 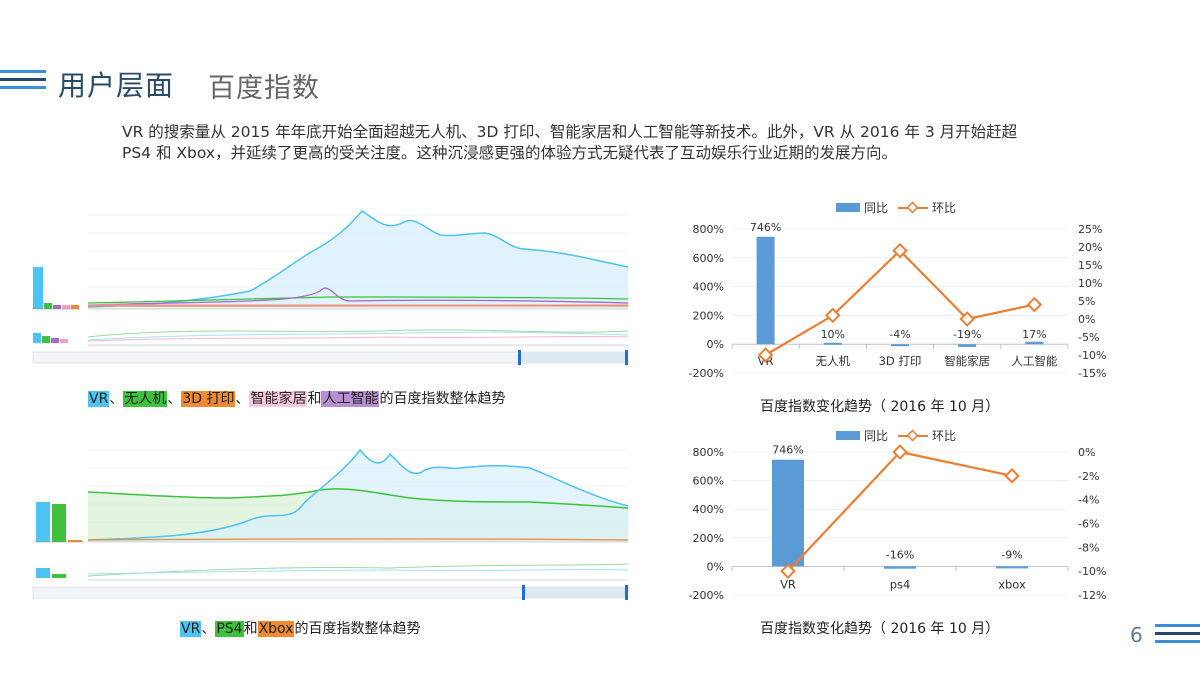 I want to click on chart-caption-2: 百度指数变化趋势（ 2016 年 10 月）, so click(x=880, y=629).